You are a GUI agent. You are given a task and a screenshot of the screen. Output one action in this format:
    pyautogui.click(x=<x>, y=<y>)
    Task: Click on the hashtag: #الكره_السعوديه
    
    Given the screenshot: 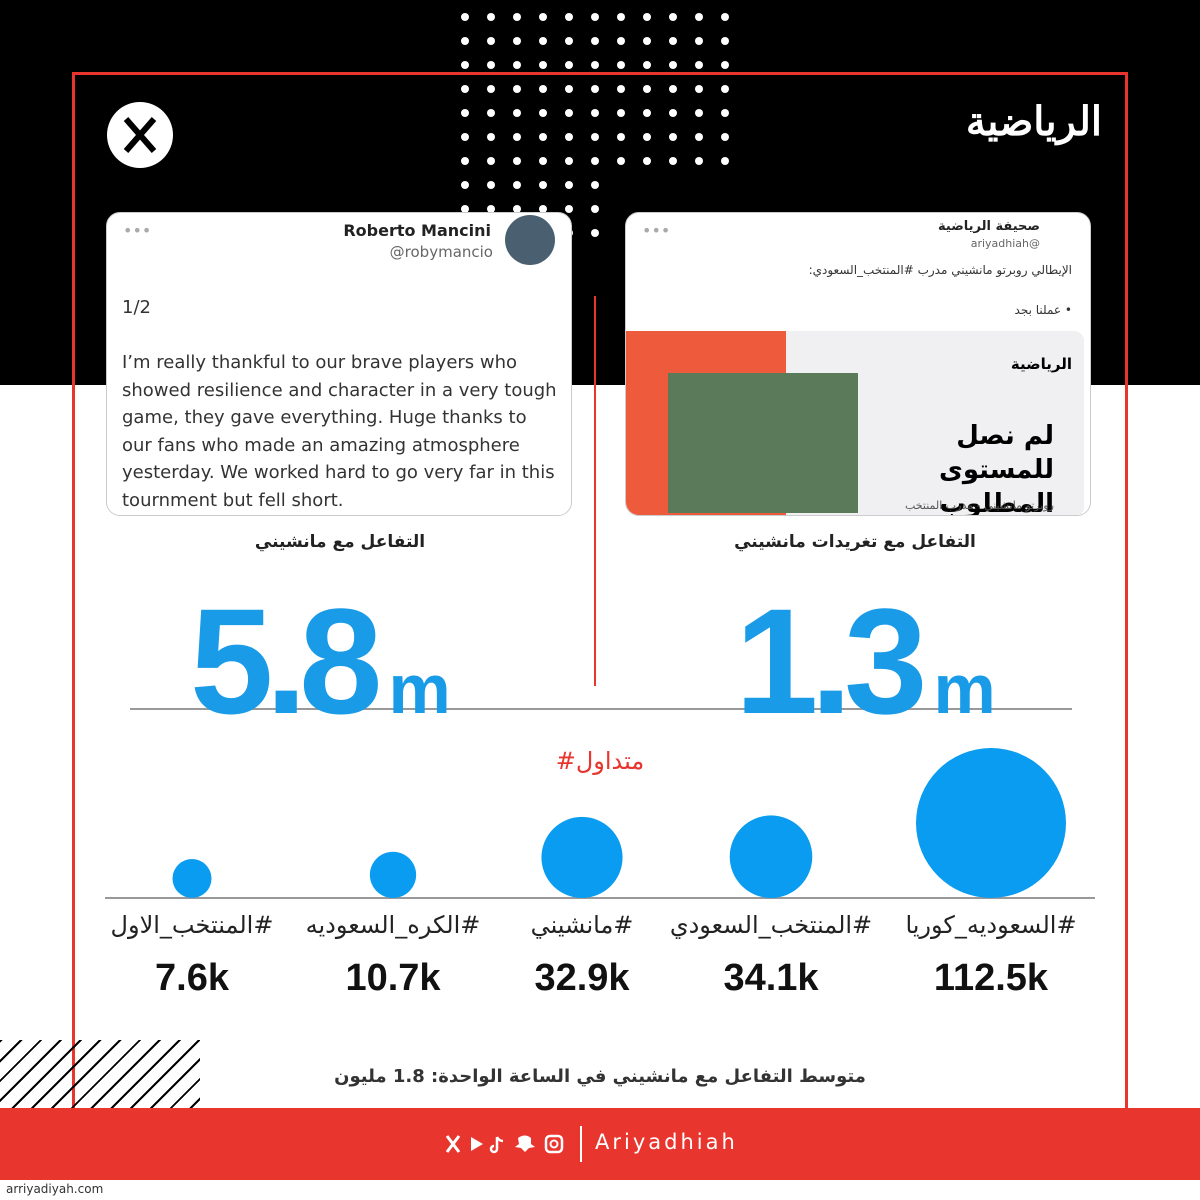 What is the action you would take?
    pyautogui.click(x=393, y=925)
    